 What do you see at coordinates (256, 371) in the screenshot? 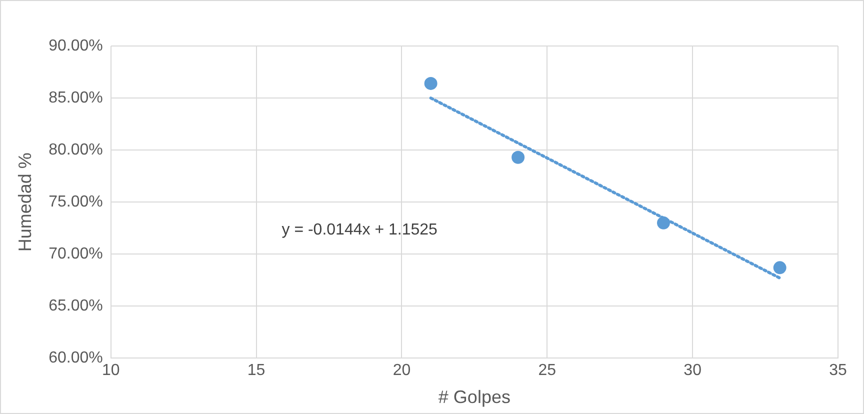
I see `x-tick-label: 15` at bounding box center [256, 371].